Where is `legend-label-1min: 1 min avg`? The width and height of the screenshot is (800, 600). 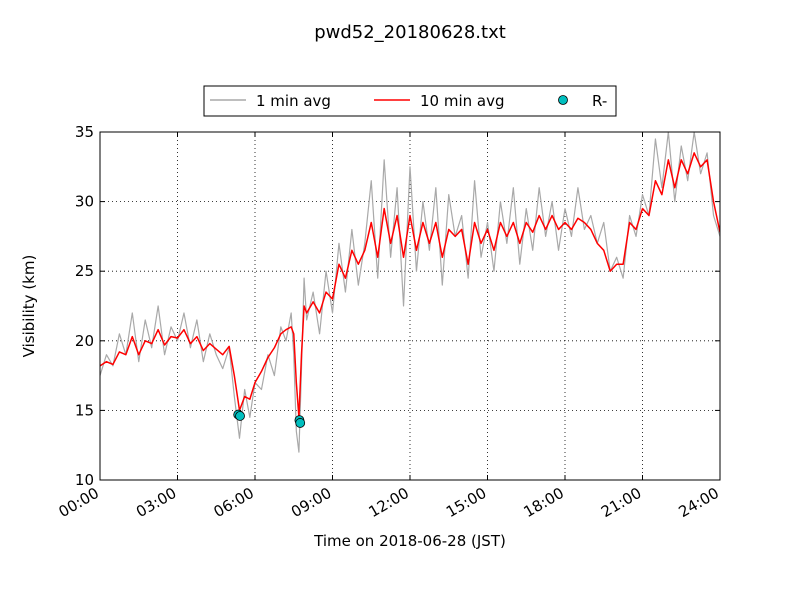
legend-label-1min: 1 min avg is located at coordinates (293, 101).